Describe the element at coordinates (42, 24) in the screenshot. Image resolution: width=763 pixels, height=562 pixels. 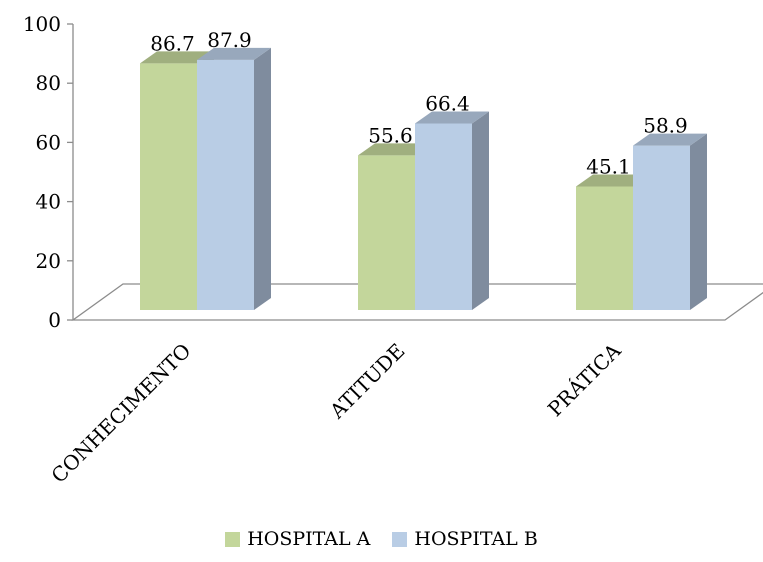
I see `y-tick-label-100: 100` at that location.